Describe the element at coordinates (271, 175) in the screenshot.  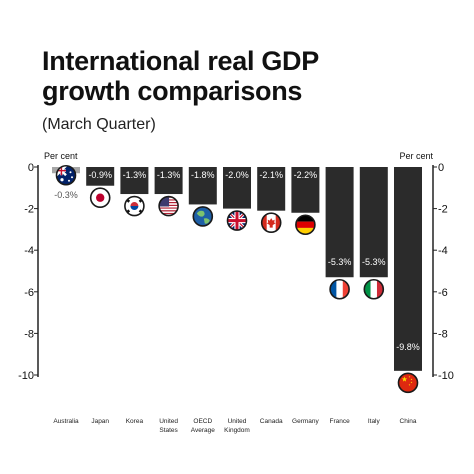
I see `data-label: -2.1%` at that location.